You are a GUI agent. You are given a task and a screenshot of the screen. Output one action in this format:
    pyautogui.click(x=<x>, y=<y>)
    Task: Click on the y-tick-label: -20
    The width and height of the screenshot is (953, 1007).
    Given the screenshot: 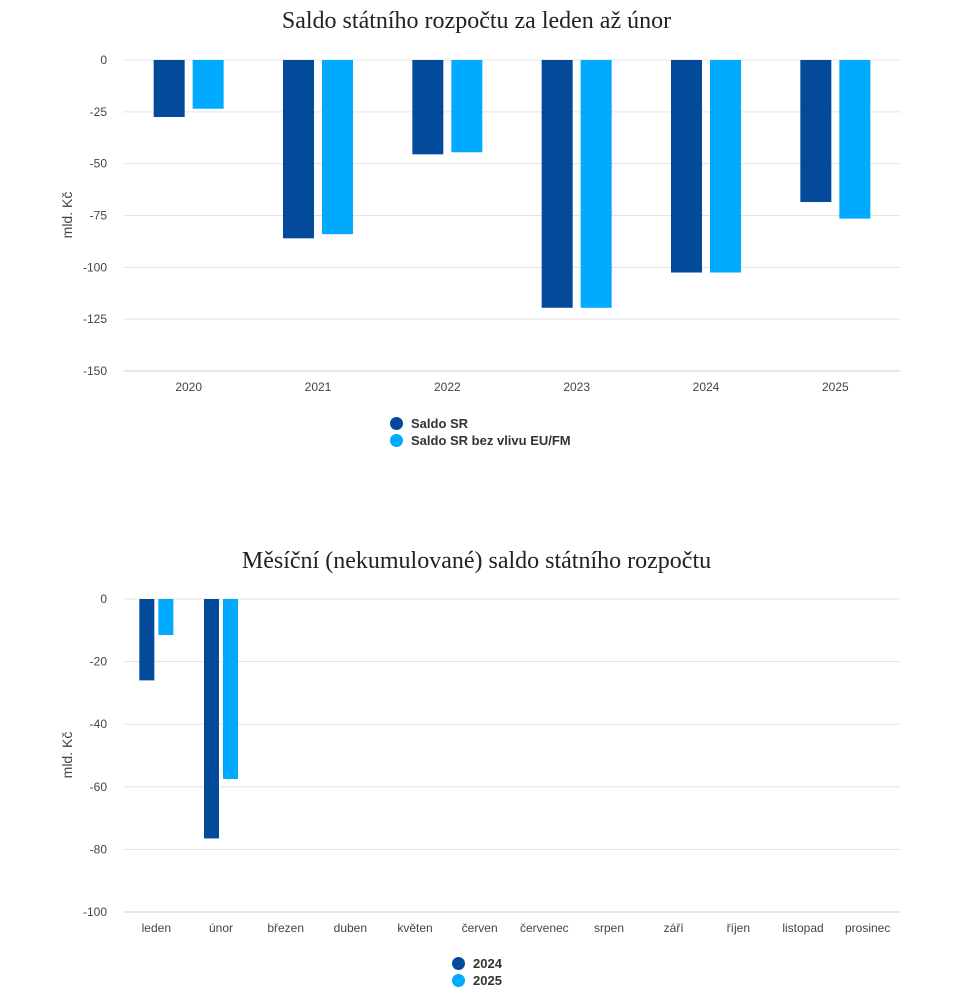 What is the action you would take?
    pyautogui.click(x=99, y=662)
    